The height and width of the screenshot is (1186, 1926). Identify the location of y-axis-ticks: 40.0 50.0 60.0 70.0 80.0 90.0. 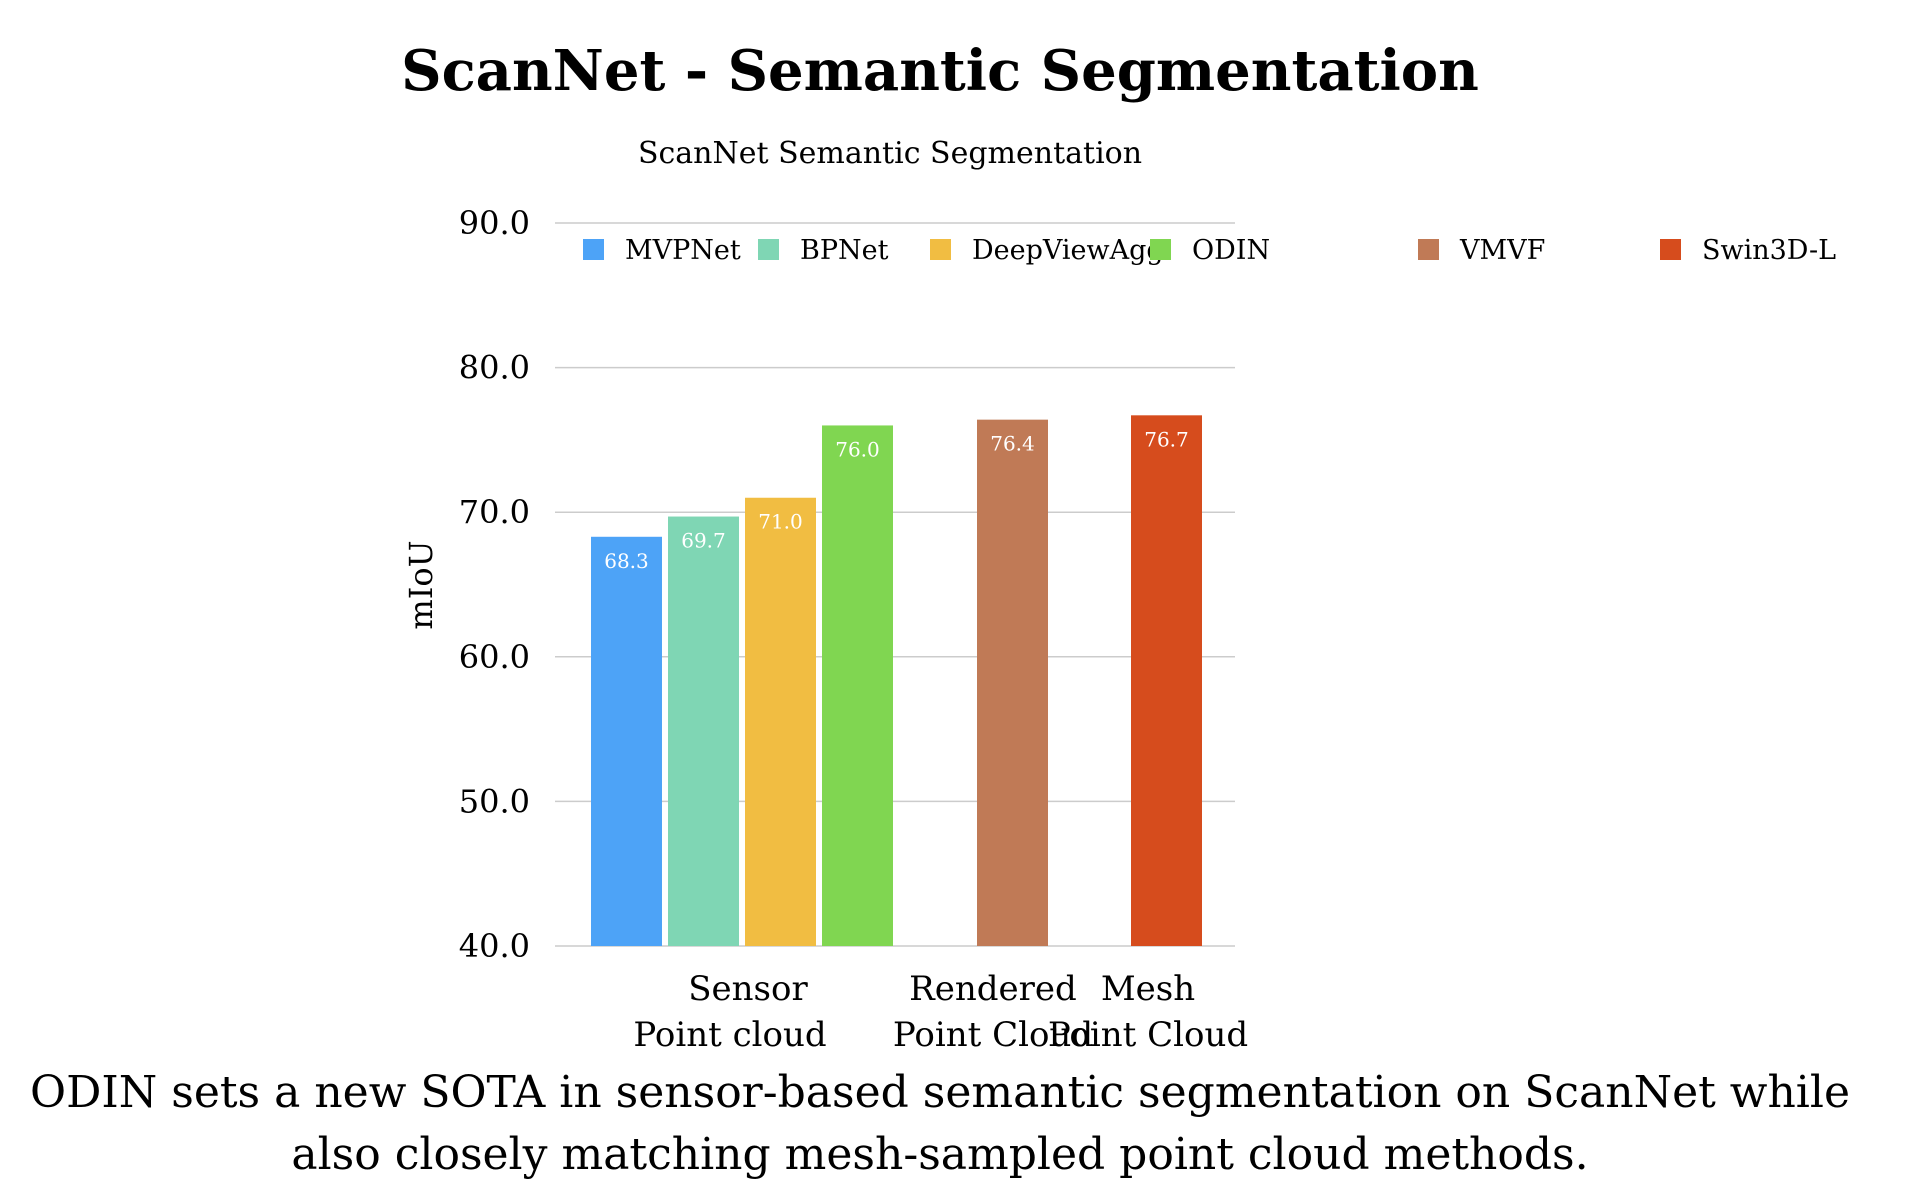
(494, 584).